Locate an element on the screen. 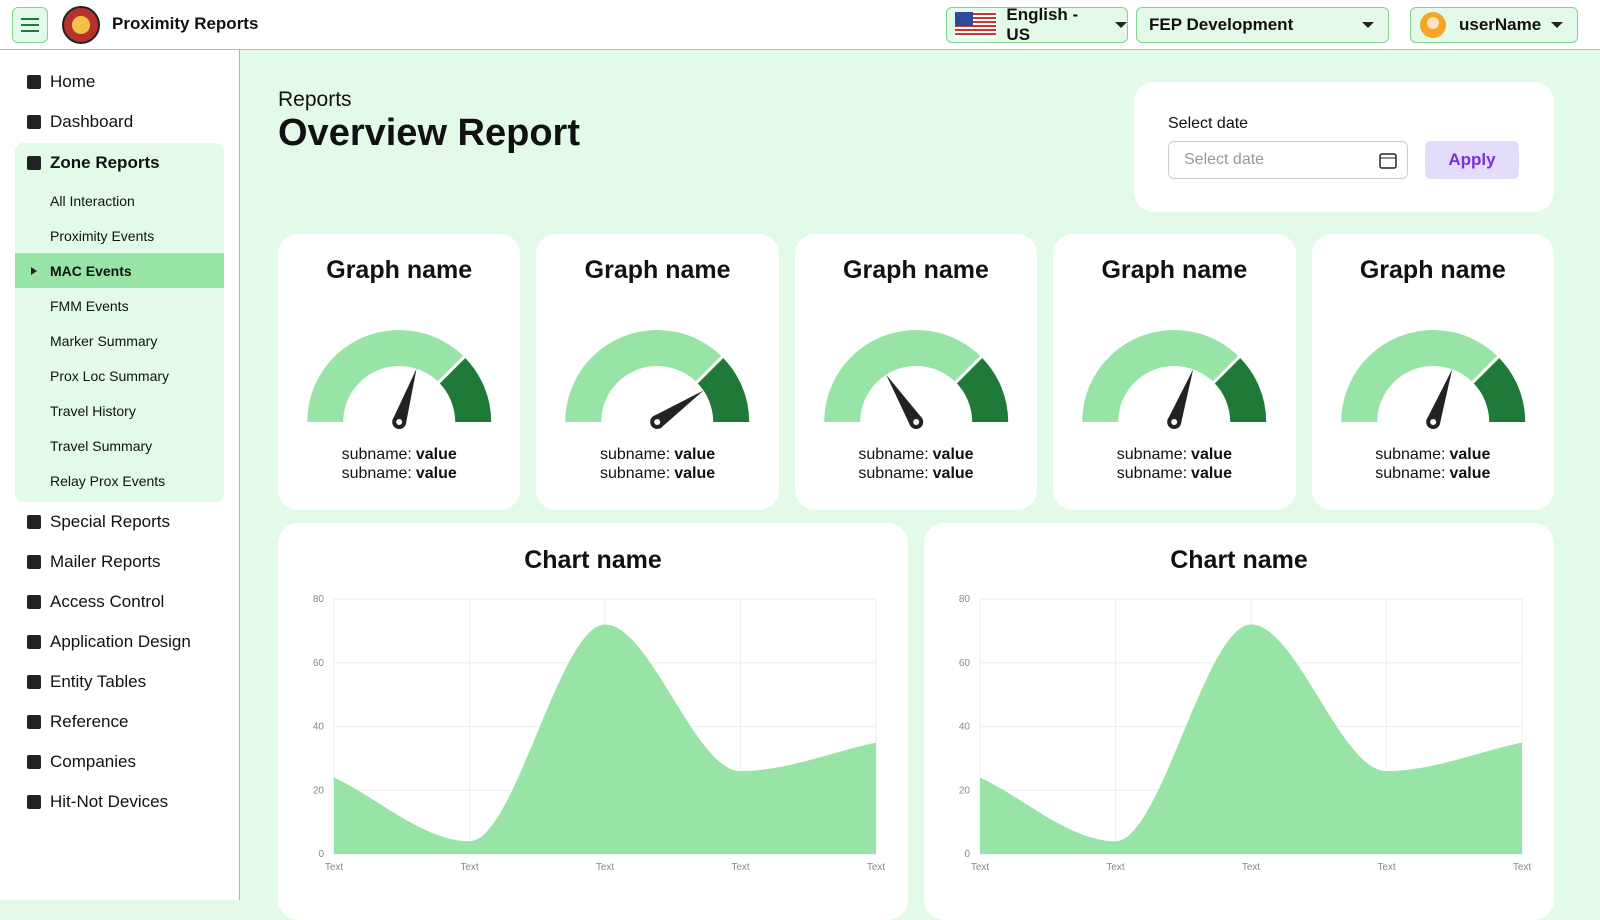 This screenshot has width=1600, height=920. submenu-item: Travel Summary is located at coordinates (119, 445).